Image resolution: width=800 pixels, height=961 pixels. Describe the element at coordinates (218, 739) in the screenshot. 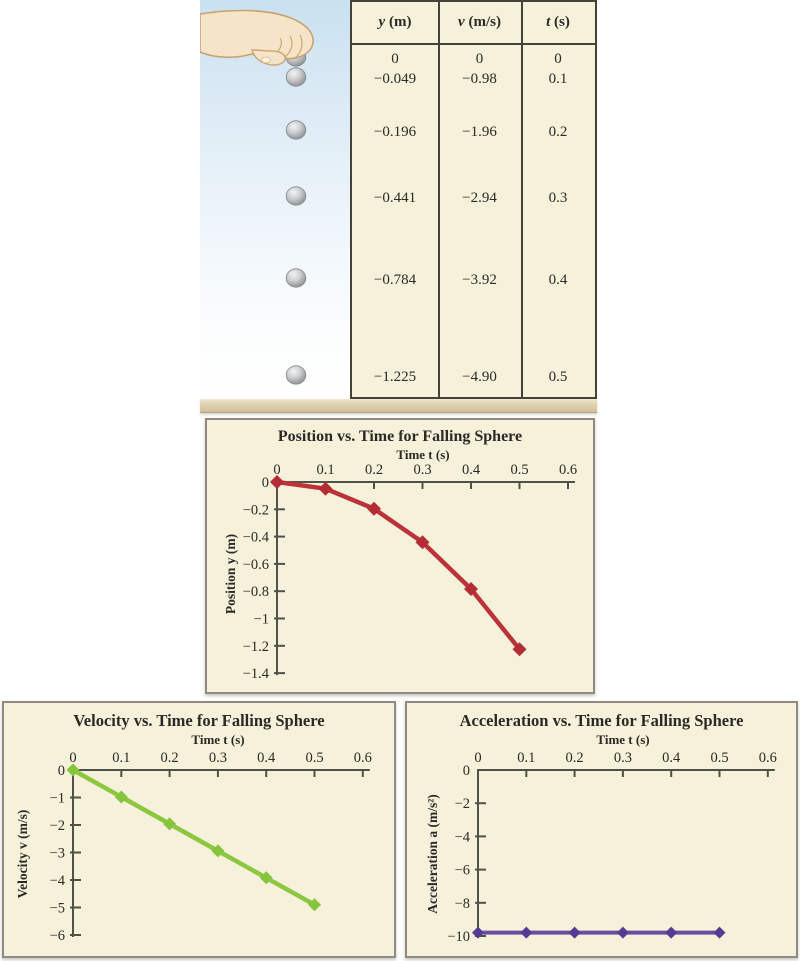

I see `velocity-x-axis-label: Time t (s)` at that location.